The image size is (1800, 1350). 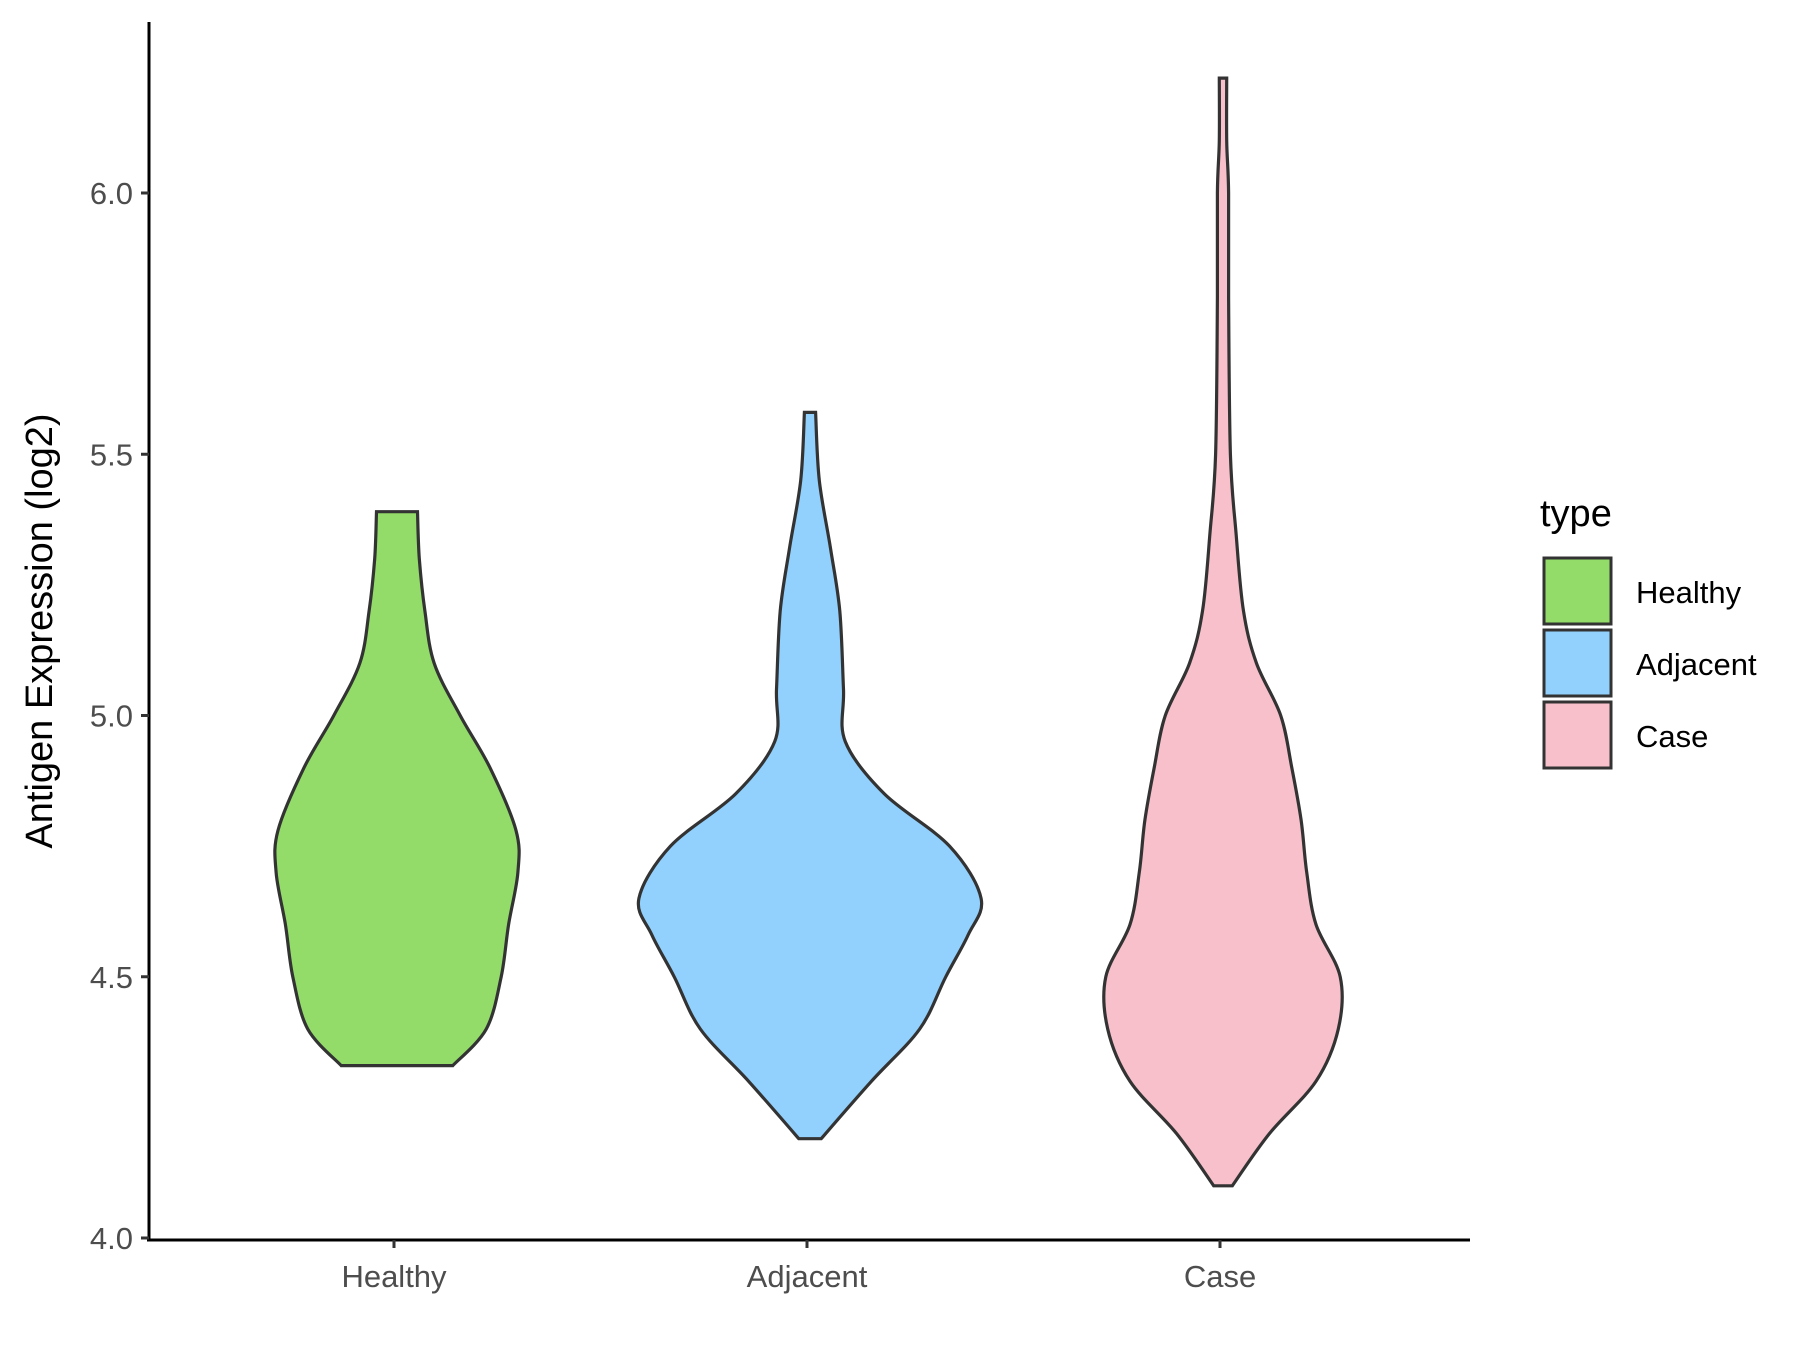 I want to click on y-ticks: 4.0 4.5 5.0 5.5 6.0, so click(x=119, y=716).